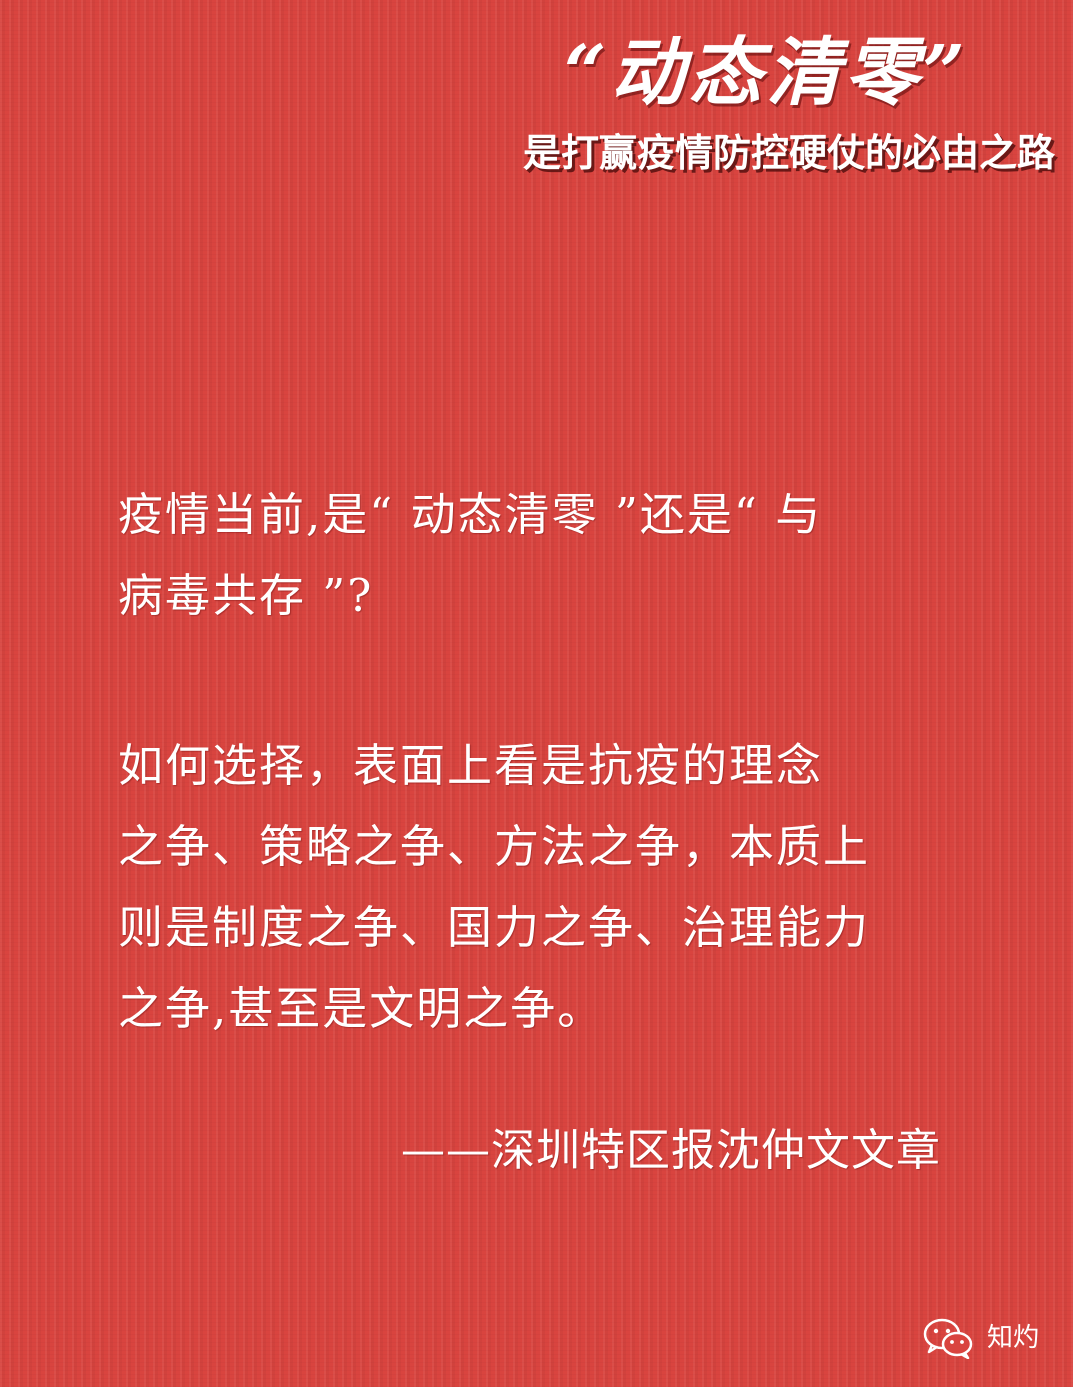 Image resolution: width=1073 pixels, height=1387 pixels. I want to click on analysis-line: 之争、策略之争、方法之争，本质上, so click(494, 846).